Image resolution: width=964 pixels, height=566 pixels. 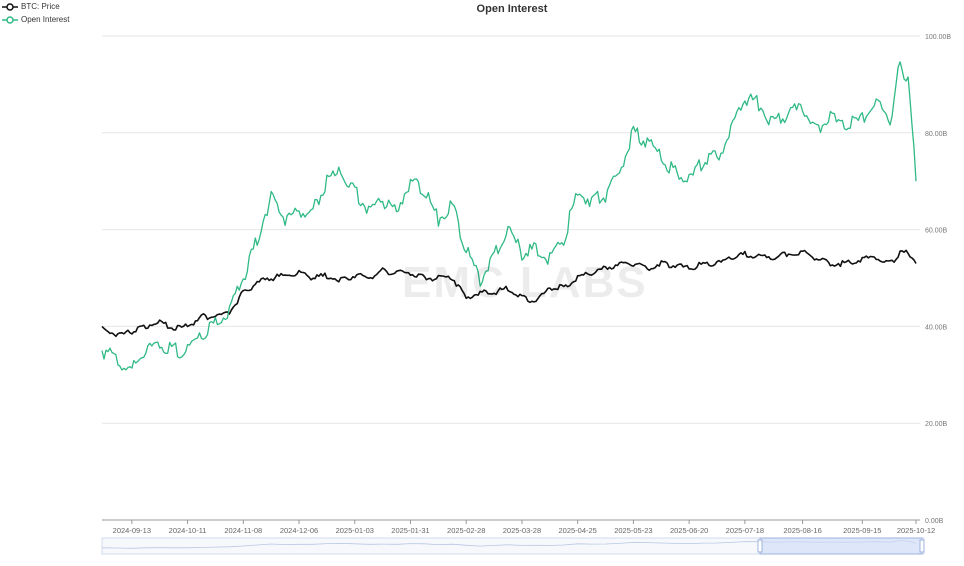 What do you see at coordinates (862, 530) in the screenshot?
I see `x-tick-label: 2025-09-15` at bounding box center [862, 530].